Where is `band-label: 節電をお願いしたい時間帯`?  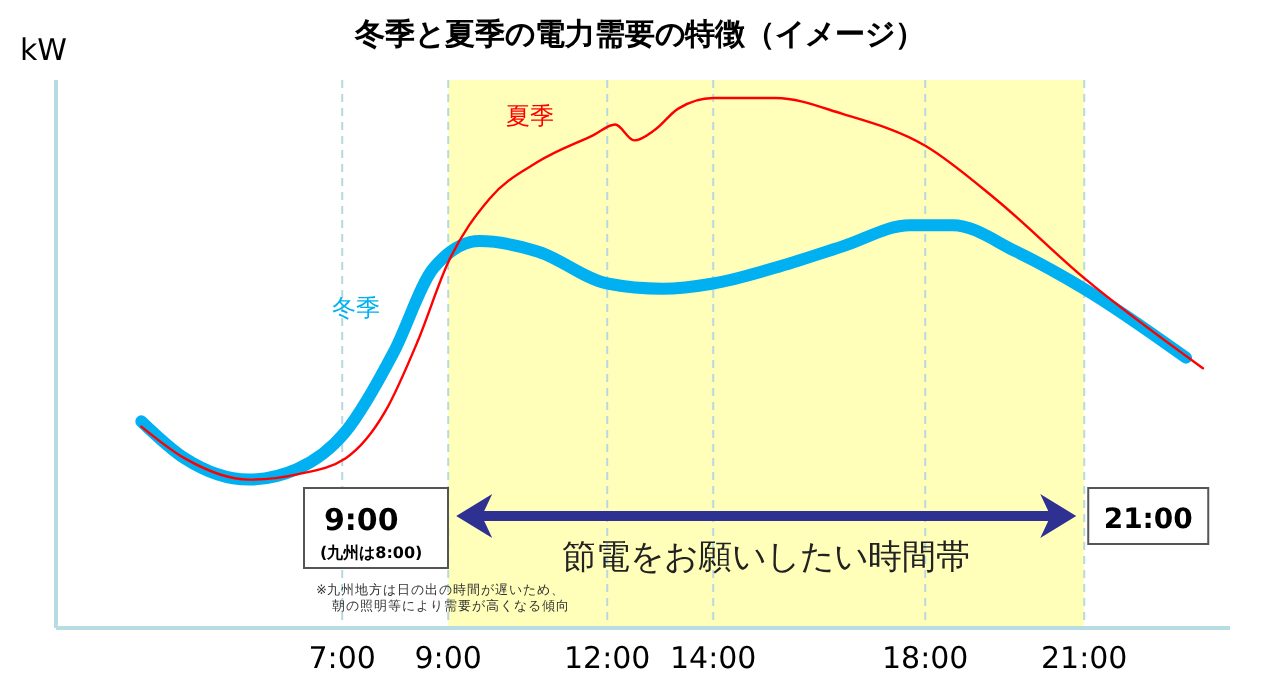
band-label: 節電をお願いしたい時間帯 is located at coordinates (766, 558).